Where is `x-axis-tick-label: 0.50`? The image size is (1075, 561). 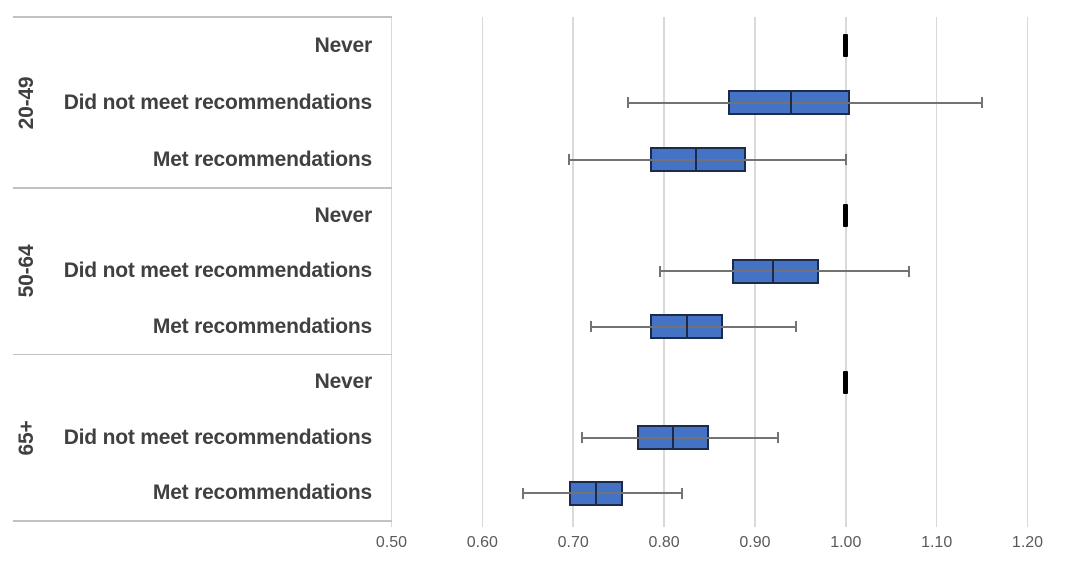 x-axis-tick-label: 0.50 is located at coordinates (391, 542).